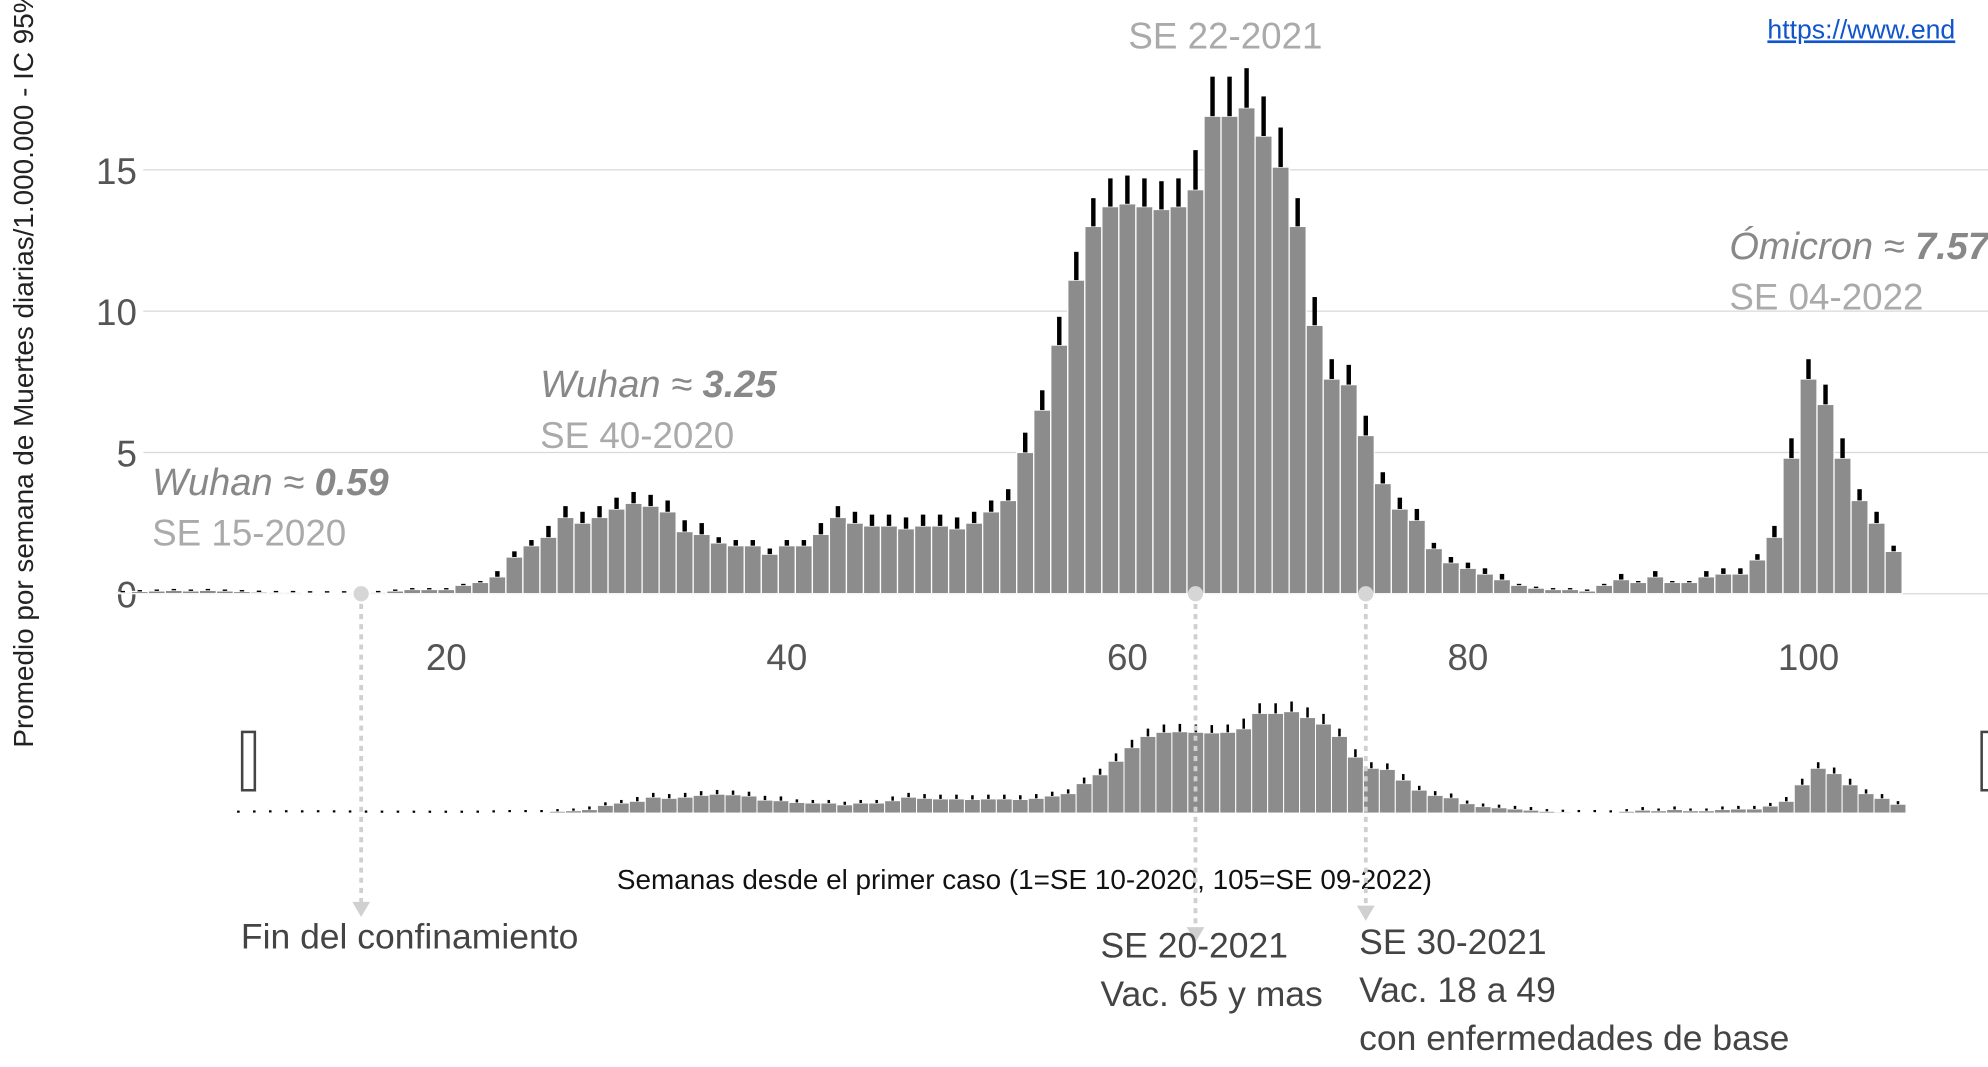  What do you see at coordinates (1366, 594) in the screenshot?
I see `event-dot` at bounding box center [1366, 594].